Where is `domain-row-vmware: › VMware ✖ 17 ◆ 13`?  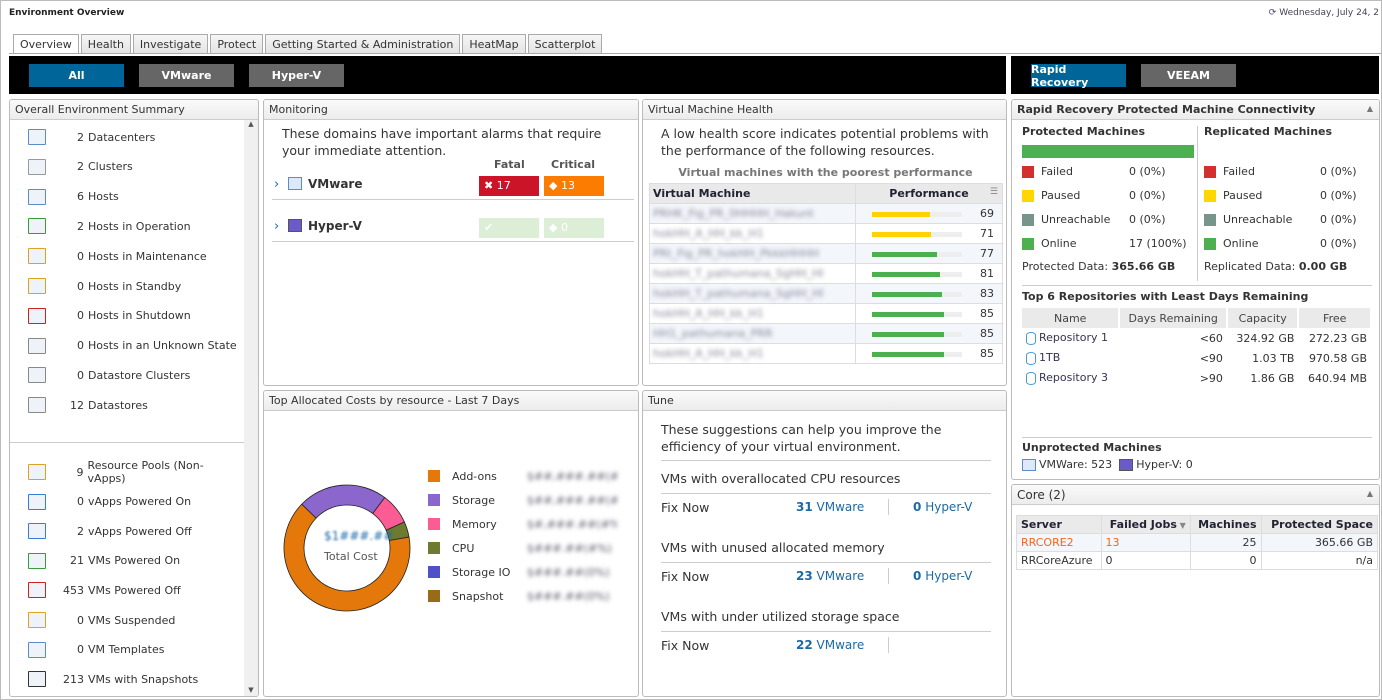
domain-row-vmware: › VMware ✖ 17 ◆ 13 is located at coordinates (453, 187).